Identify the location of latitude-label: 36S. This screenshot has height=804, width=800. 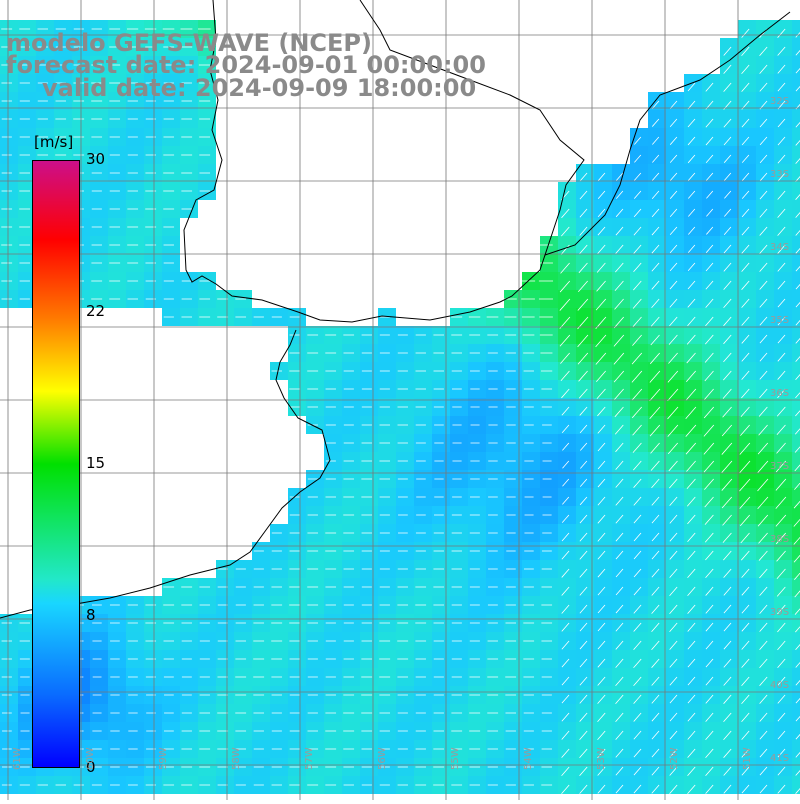
(779, 393).